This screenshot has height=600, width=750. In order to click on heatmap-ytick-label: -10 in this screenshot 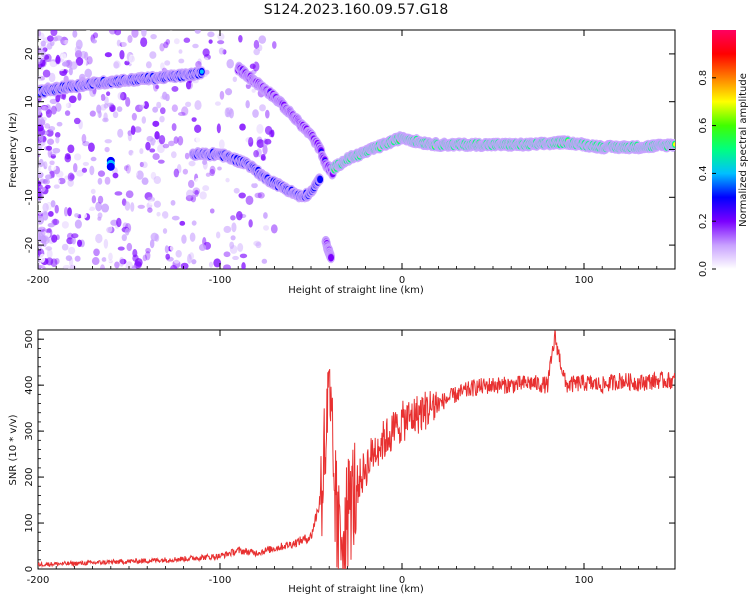, I will do `click(29, 197)`.